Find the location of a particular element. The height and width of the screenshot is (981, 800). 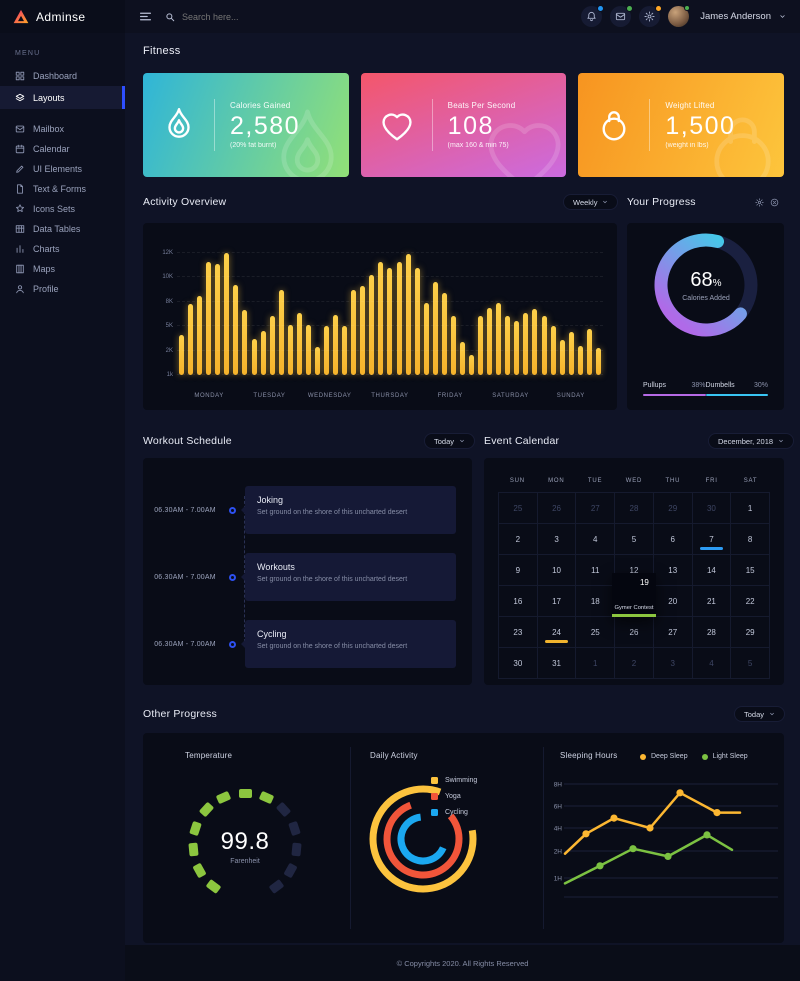

search-input is located at coordinates (262, 16).